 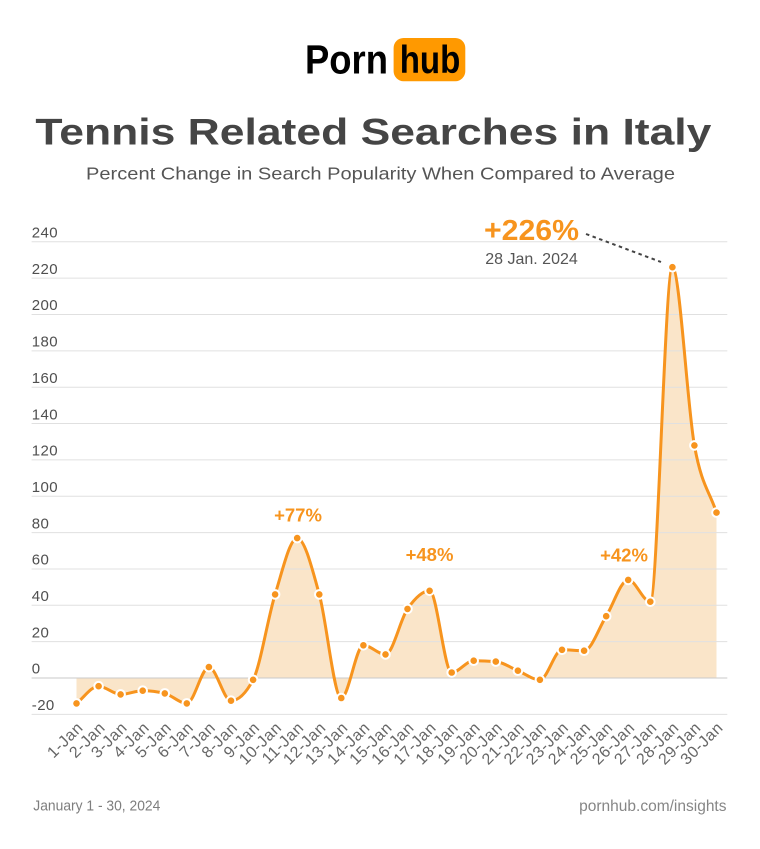 What do you see at coordinates (45, 305) in the screenshot?
I see `svg-text: 200` at bounding box center [45, 305].